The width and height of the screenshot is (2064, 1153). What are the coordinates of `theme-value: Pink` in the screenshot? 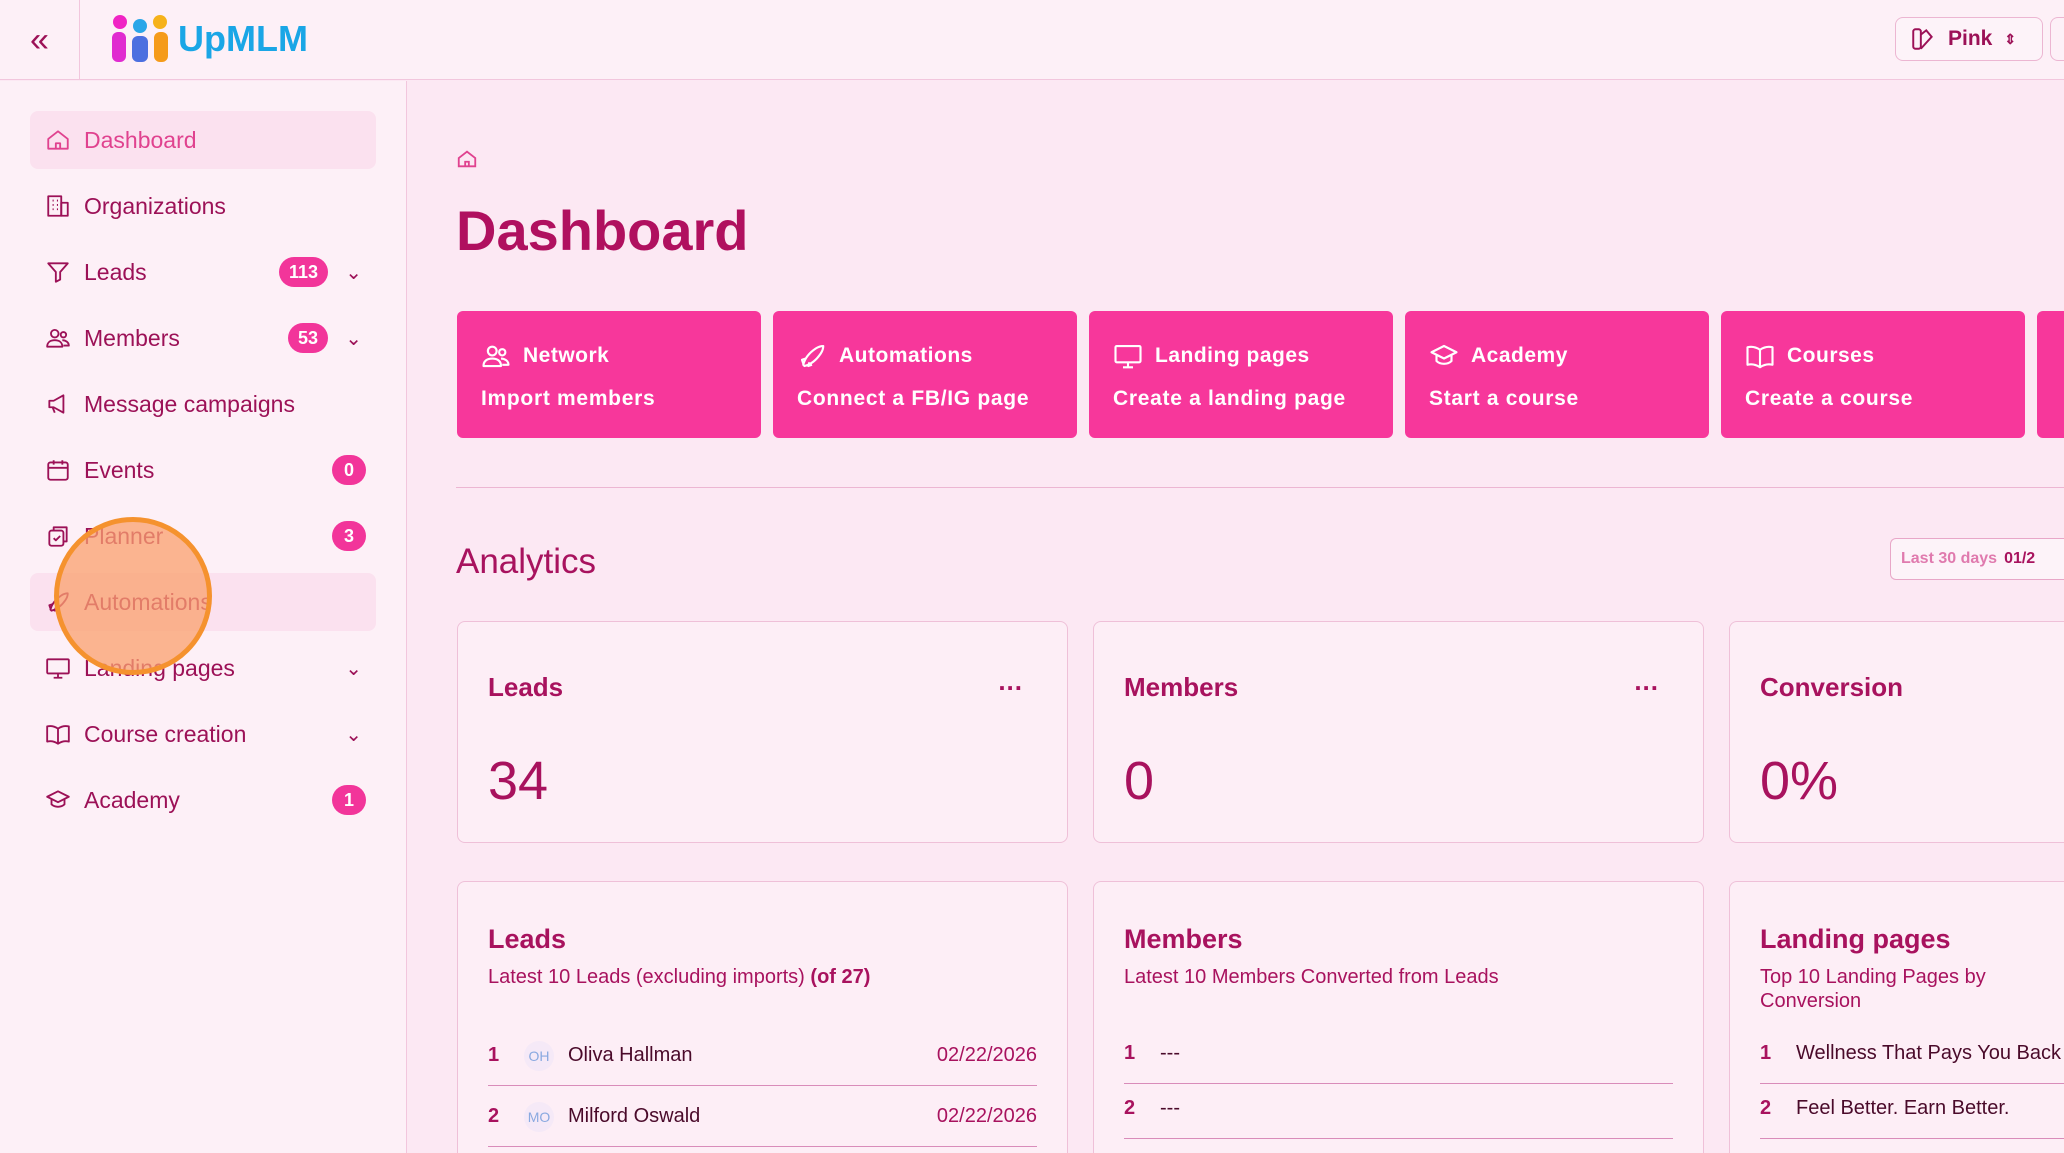 It's located at (1970, 38).